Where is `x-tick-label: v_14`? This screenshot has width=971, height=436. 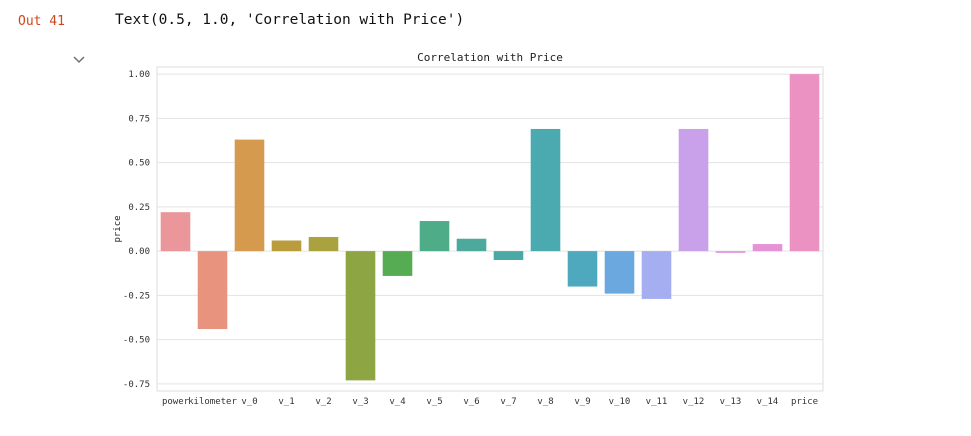 x-tick-label: v_14 is located at coordinates (768, 402).